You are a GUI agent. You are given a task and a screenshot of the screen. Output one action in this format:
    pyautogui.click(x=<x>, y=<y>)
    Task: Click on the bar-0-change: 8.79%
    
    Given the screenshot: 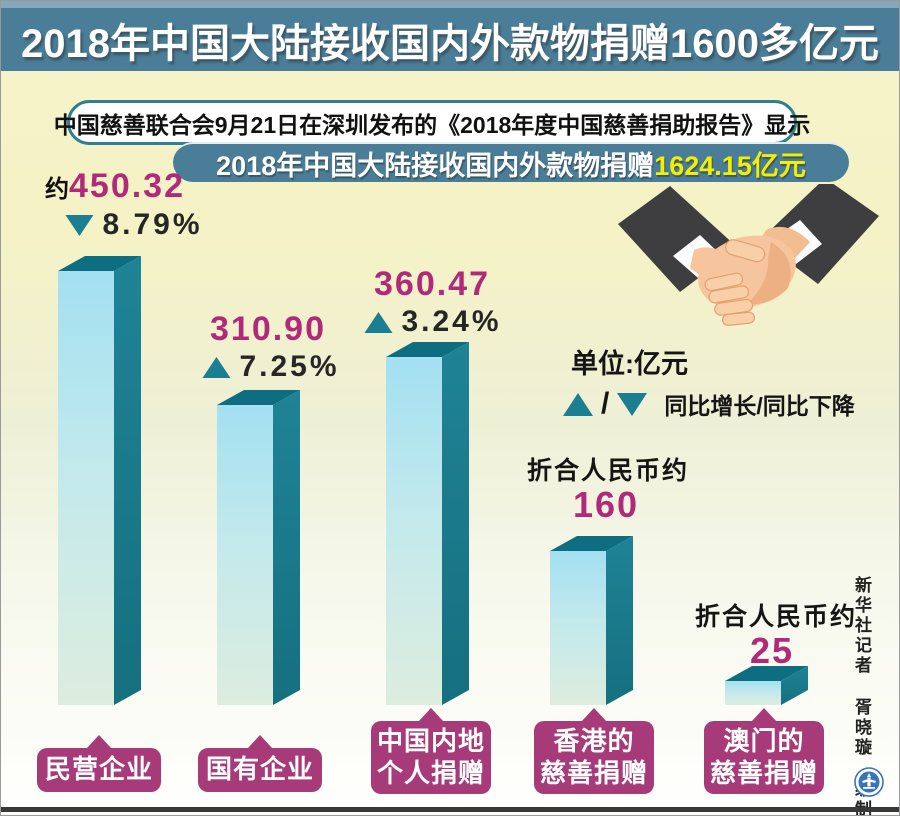 What is the action you would take?
    pyautogui.click(x=133, y=225)
    